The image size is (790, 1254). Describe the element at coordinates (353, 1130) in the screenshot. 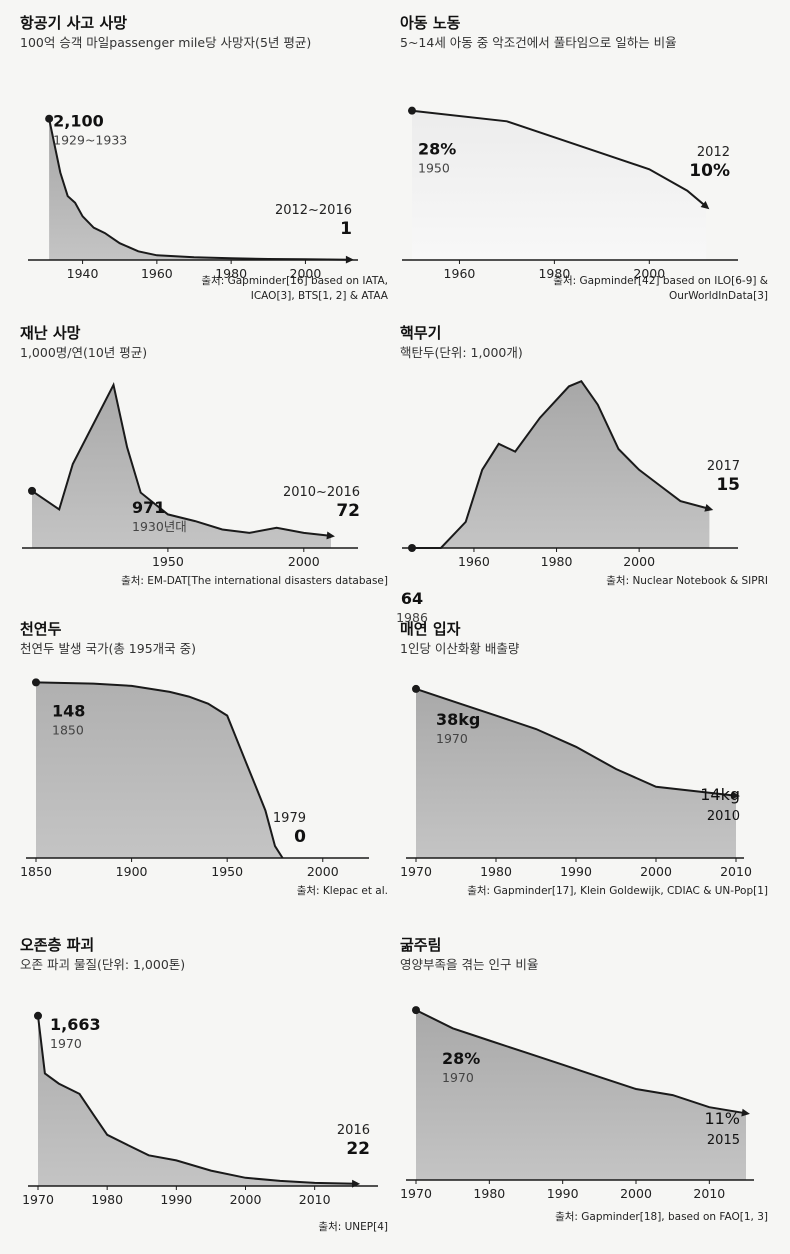

I see `end-period-label: 2016` at that location.